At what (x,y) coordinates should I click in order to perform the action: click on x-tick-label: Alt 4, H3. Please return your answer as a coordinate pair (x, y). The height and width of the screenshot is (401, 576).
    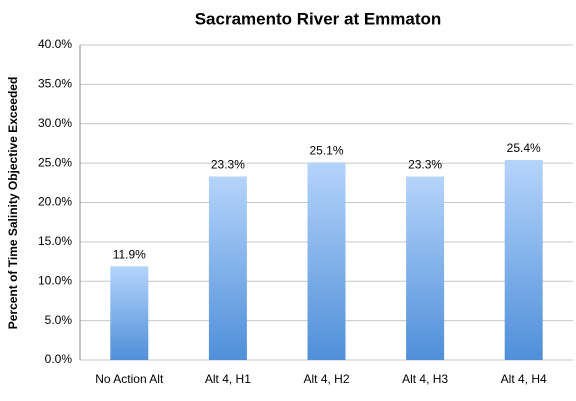
    Looking at the image, I should click on (425, 379).